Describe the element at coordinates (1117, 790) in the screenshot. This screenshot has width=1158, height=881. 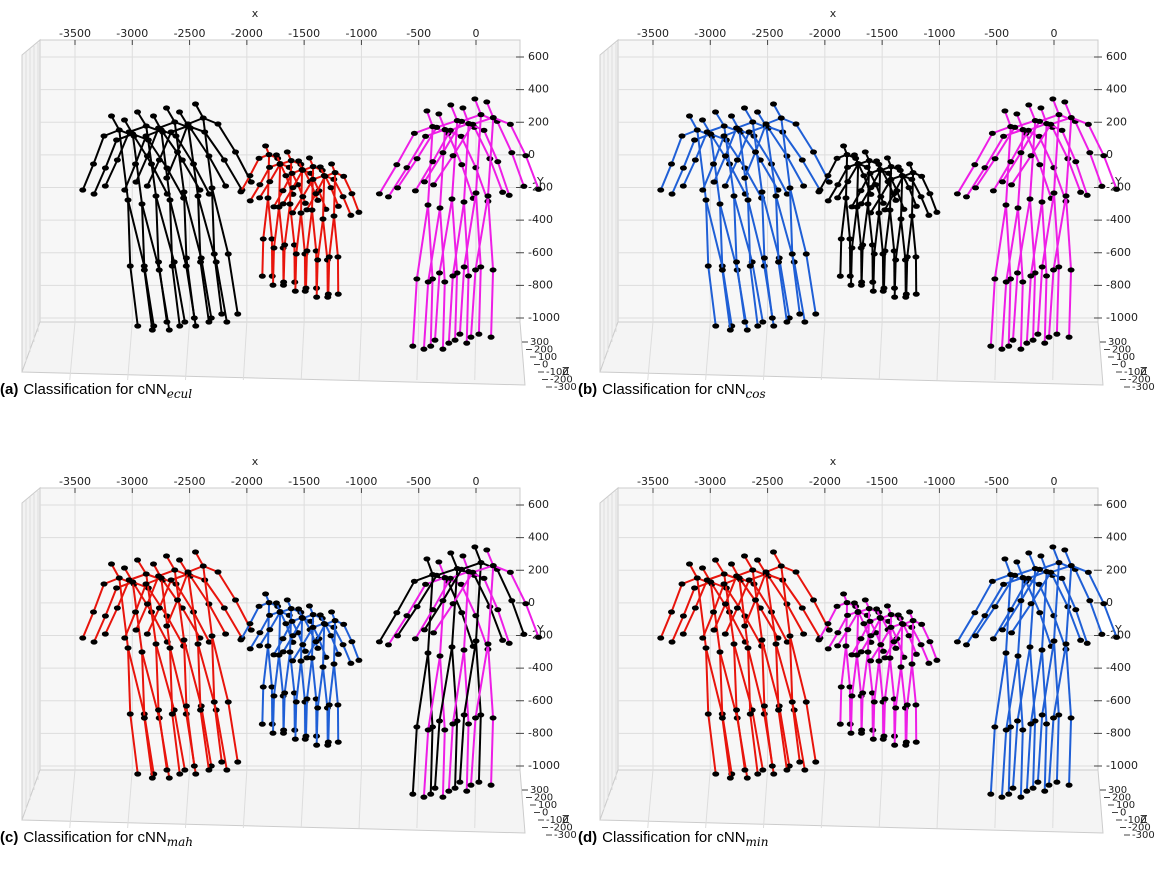
I see `z-tick-label: 300` at that location.